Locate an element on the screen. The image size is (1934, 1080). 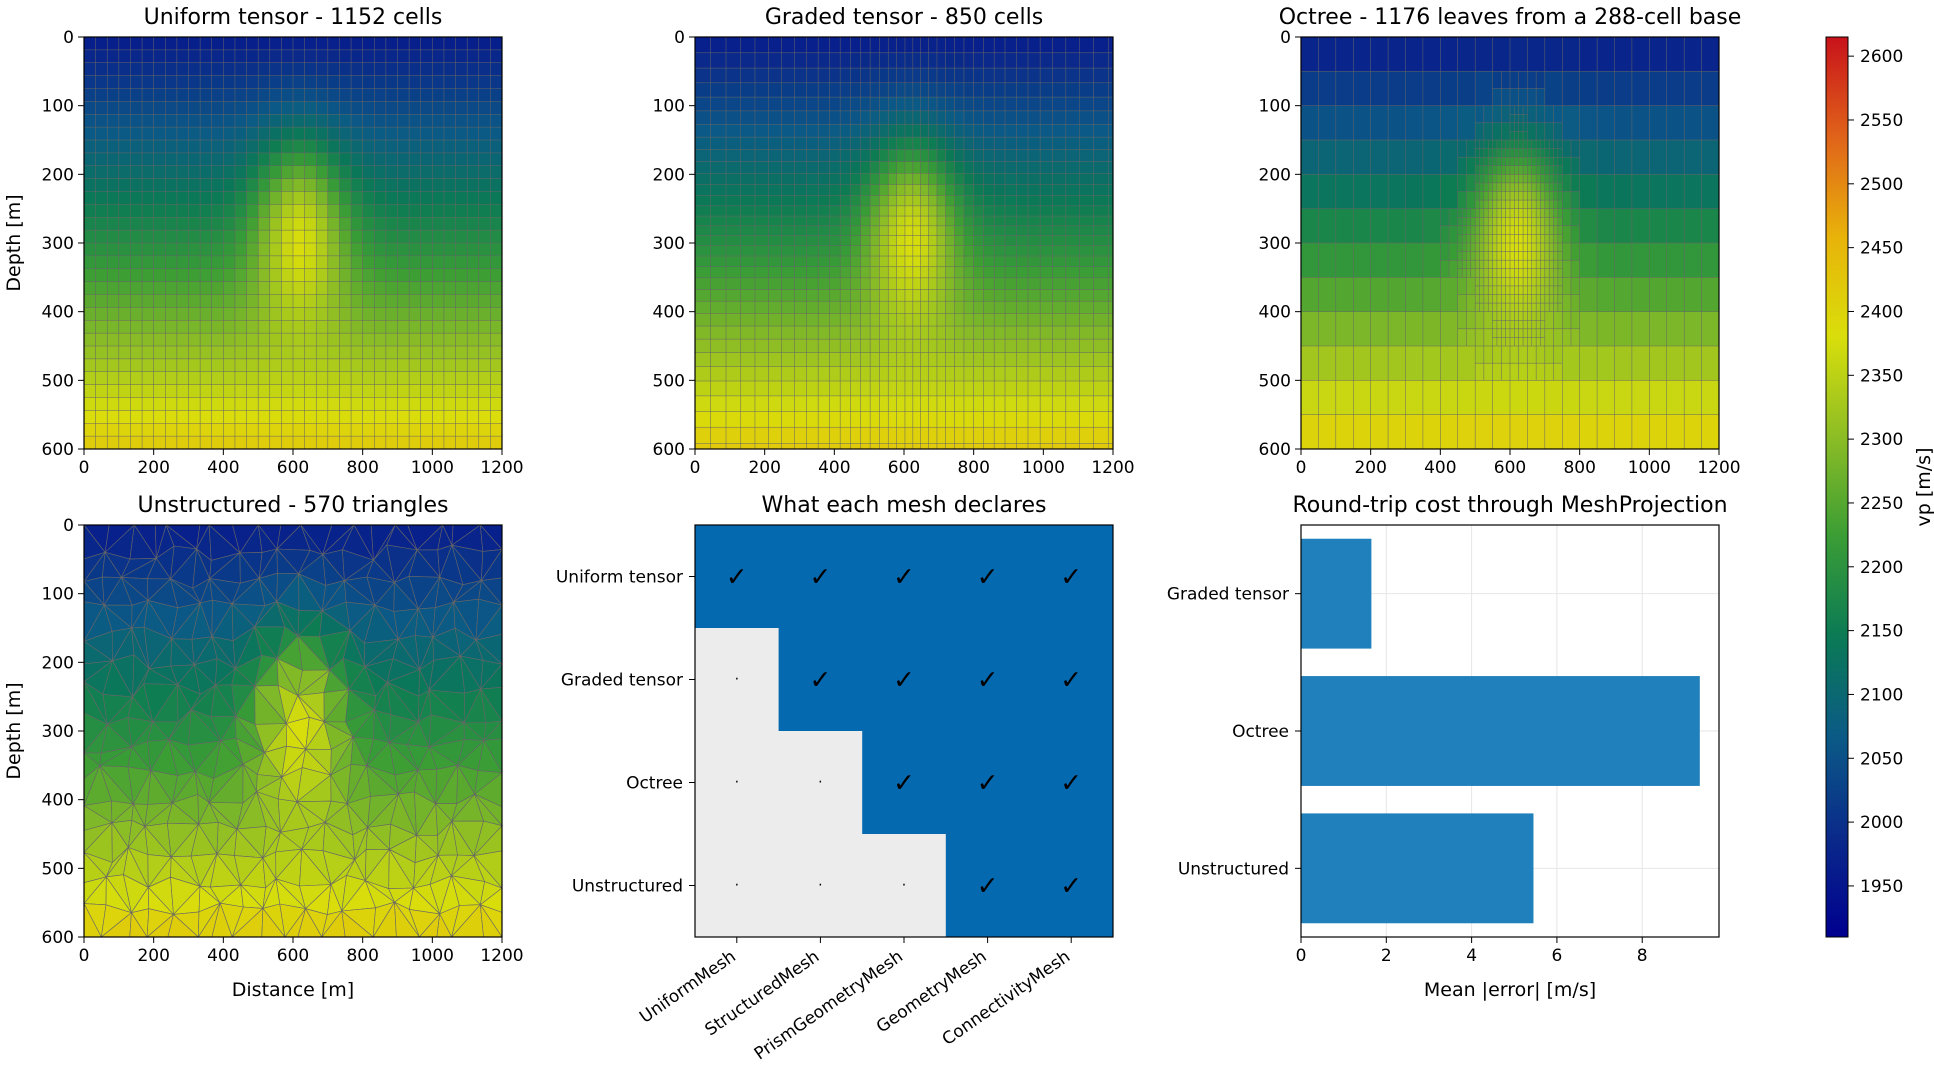
bar is located at coordinates (1417, 868).